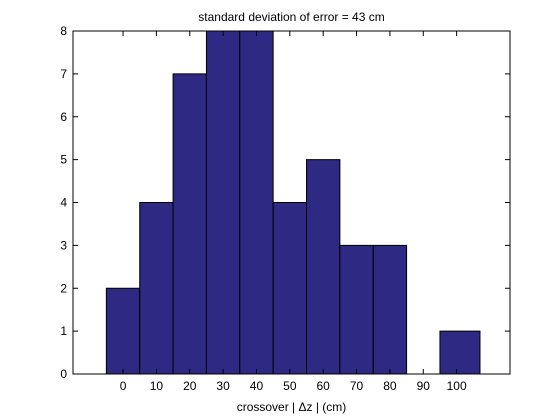 This screenshot has height=420, width=560. Describe the element at coordinates (291, 17) in the screenshot. I see `chart-title: standard deviation of error = 43 cm` at that location.